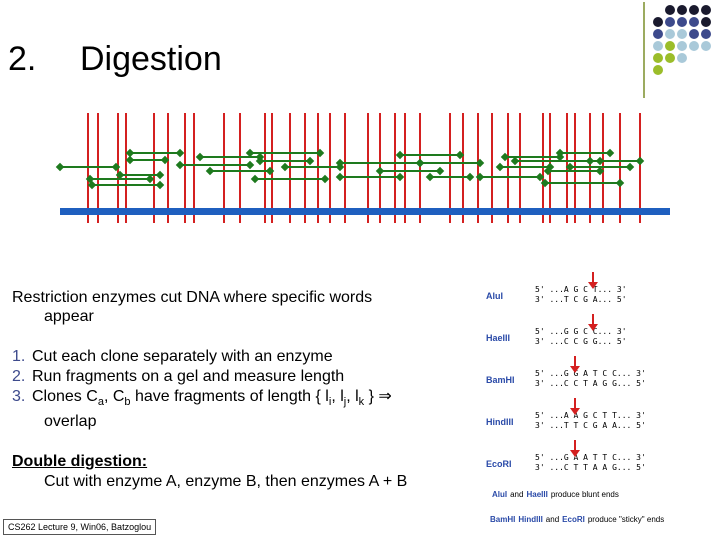 The width and height of the screenshot is (720, 540). Describe the element at coordinates (22, 59) in the screenshot. I see `slide-number: 2.` at that location.